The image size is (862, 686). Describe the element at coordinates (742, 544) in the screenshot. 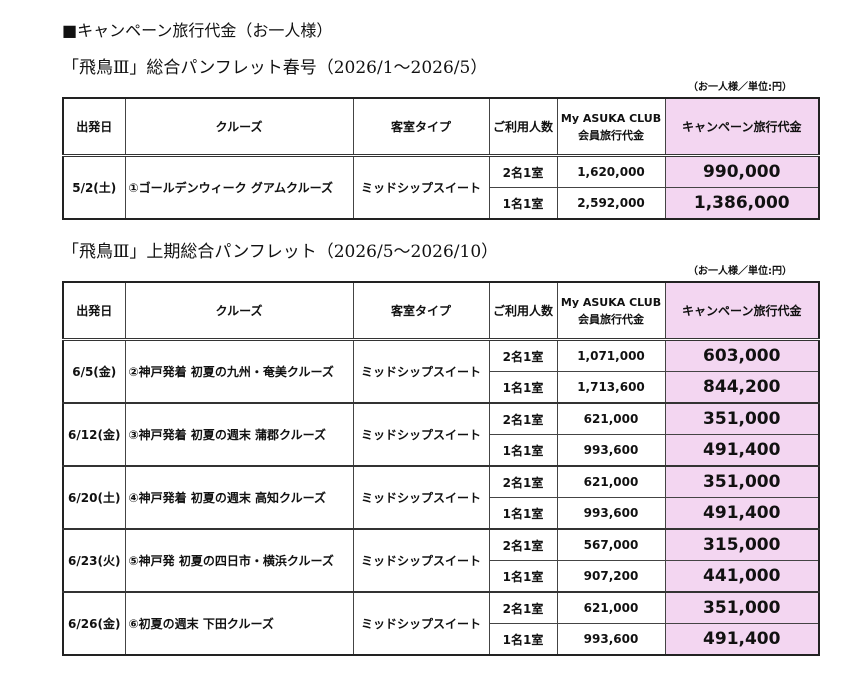

I see `campaign-price-cell: 315,000` at that location.